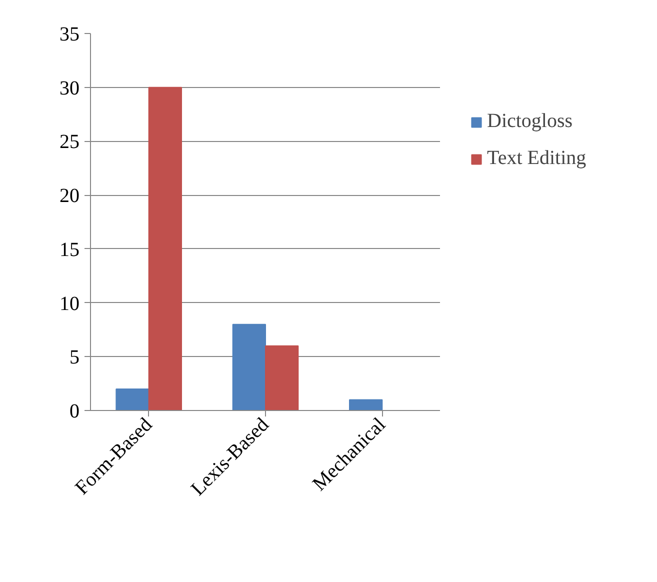 Image resolution: width=657 pixels, height=582 pixels. What do you see at coordinates (70, 249) in the screenshot?
I see `y-tick-label: 15` at bounding box center [70, 249].